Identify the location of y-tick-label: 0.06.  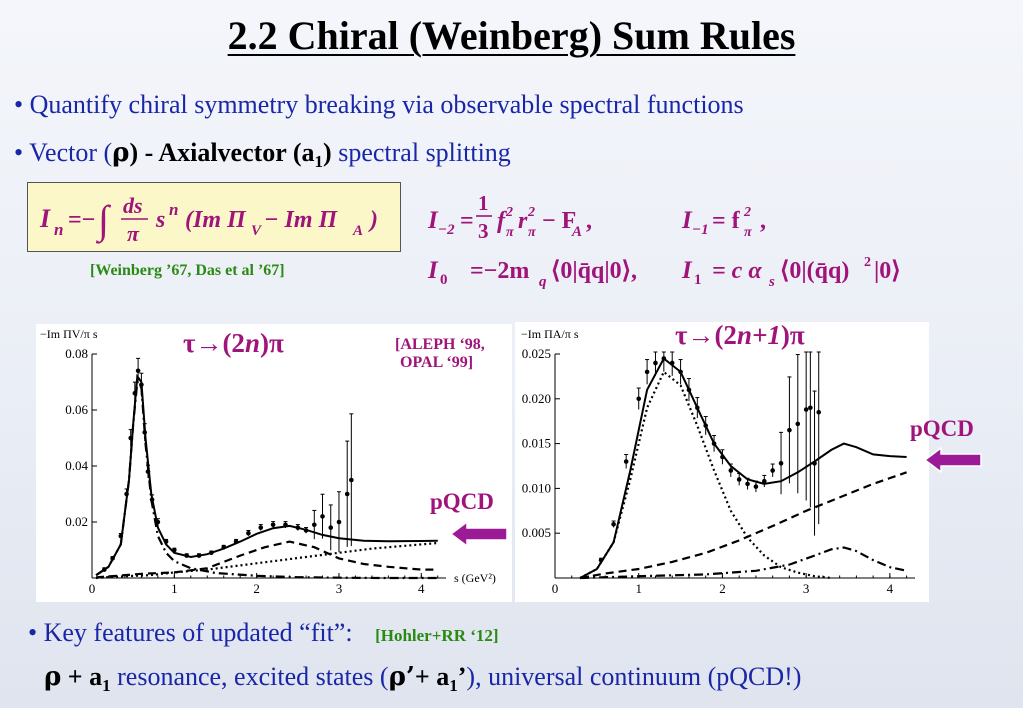
(76, 409).